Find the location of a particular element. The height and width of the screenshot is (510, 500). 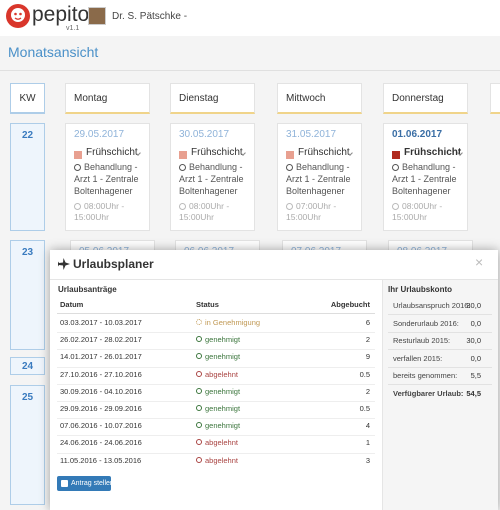

column-header: Datum is located at coordinates (72, 304).